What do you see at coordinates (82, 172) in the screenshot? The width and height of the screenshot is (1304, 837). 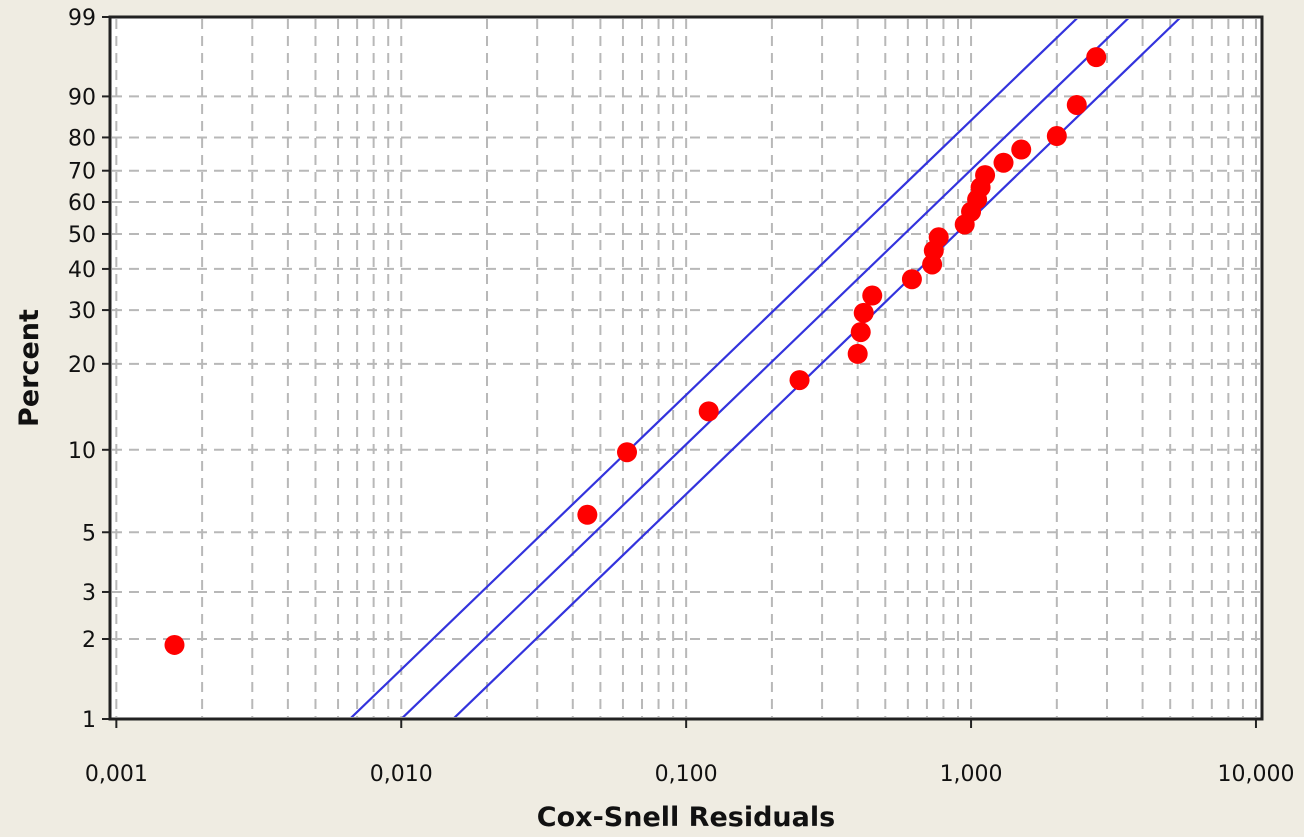 I see `y-tick-label: 70` at bounding box center [82, 172].